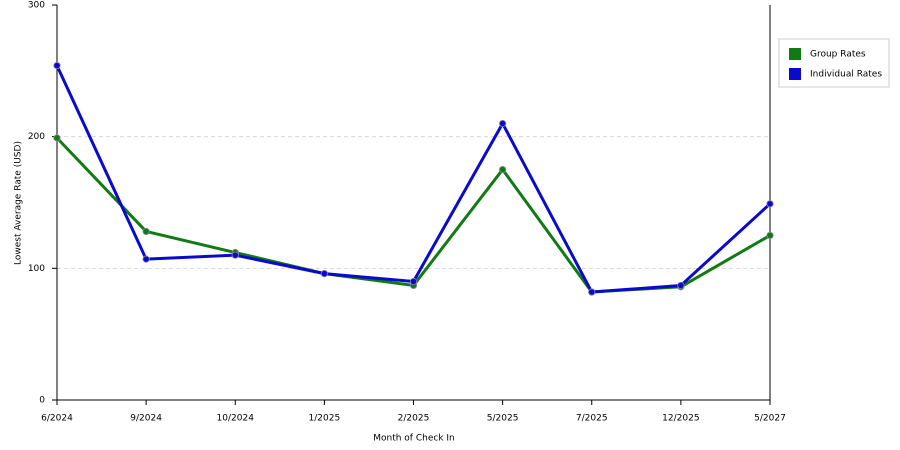  I want to click on x-tick-label: 12/2025, so click(680, 419).